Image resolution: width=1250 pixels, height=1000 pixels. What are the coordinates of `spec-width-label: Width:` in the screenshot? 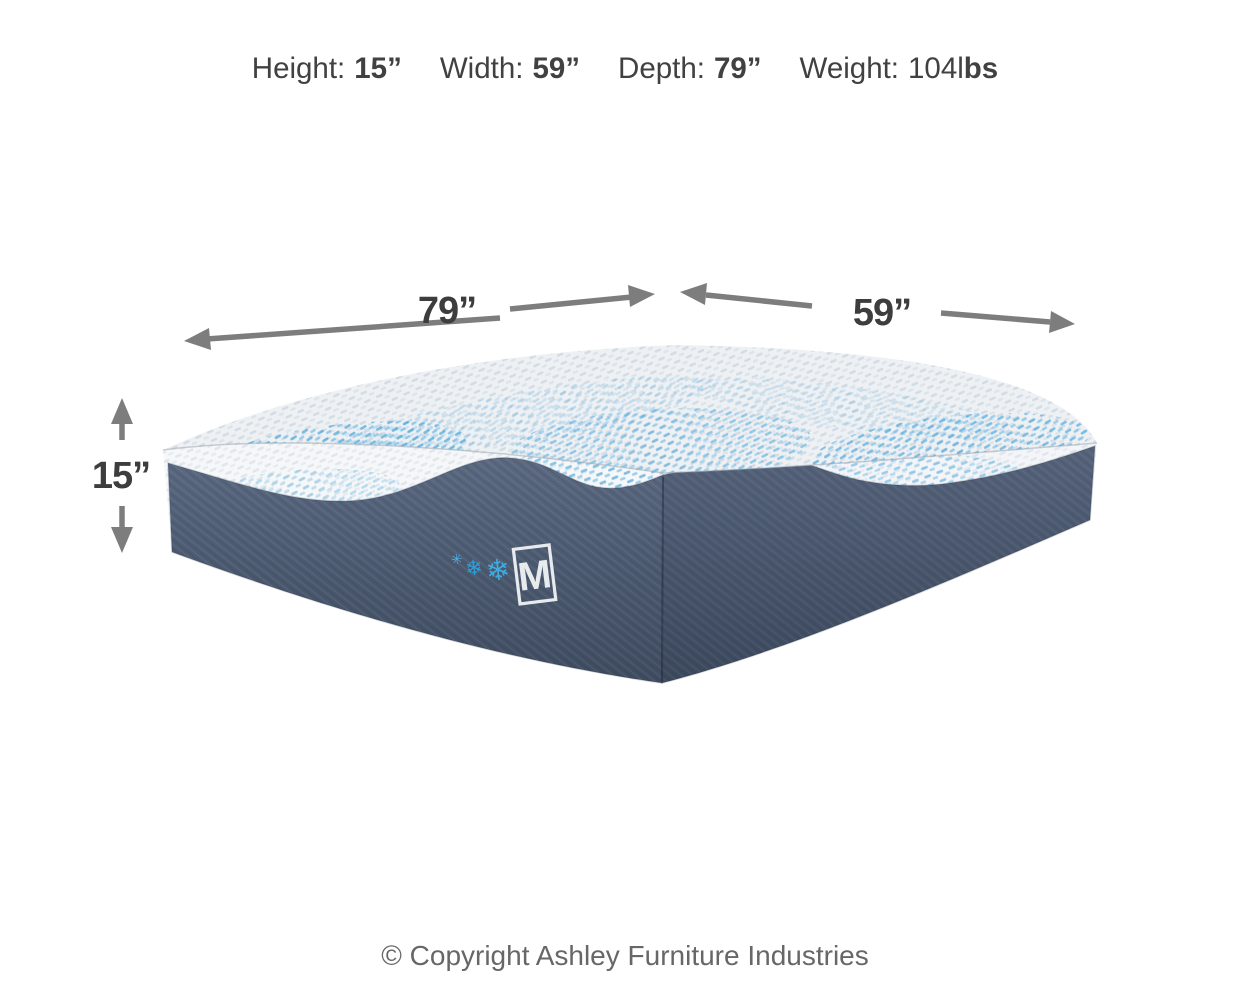 It's located at (481, 68).